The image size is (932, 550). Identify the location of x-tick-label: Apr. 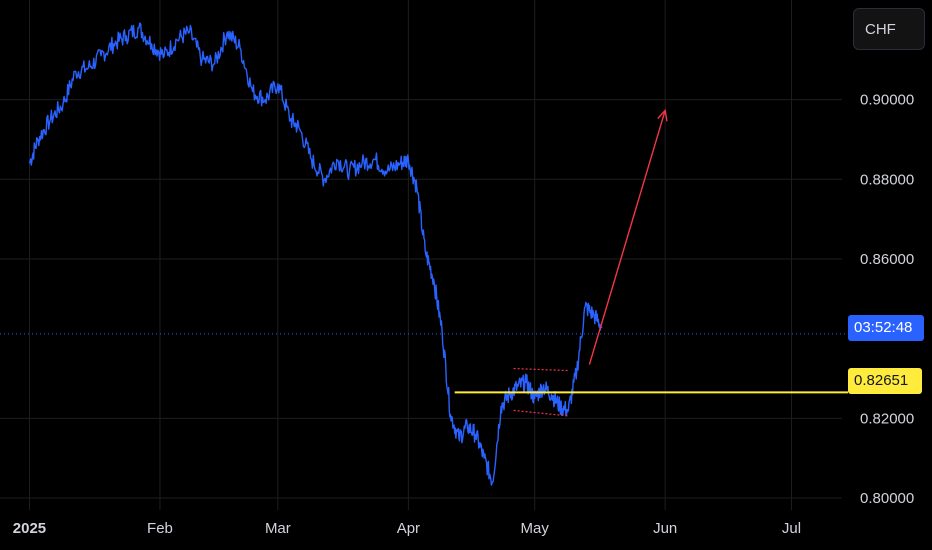
(408, 528).